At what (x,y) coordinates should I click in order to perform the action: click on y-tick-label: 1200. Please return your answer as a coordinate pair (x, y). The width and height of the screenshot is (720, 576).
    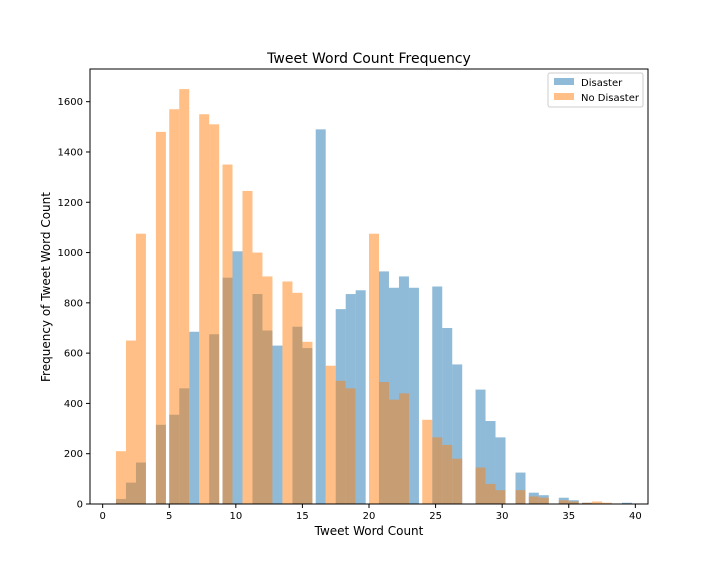
    Looking at the image, I should click on (70, 203).